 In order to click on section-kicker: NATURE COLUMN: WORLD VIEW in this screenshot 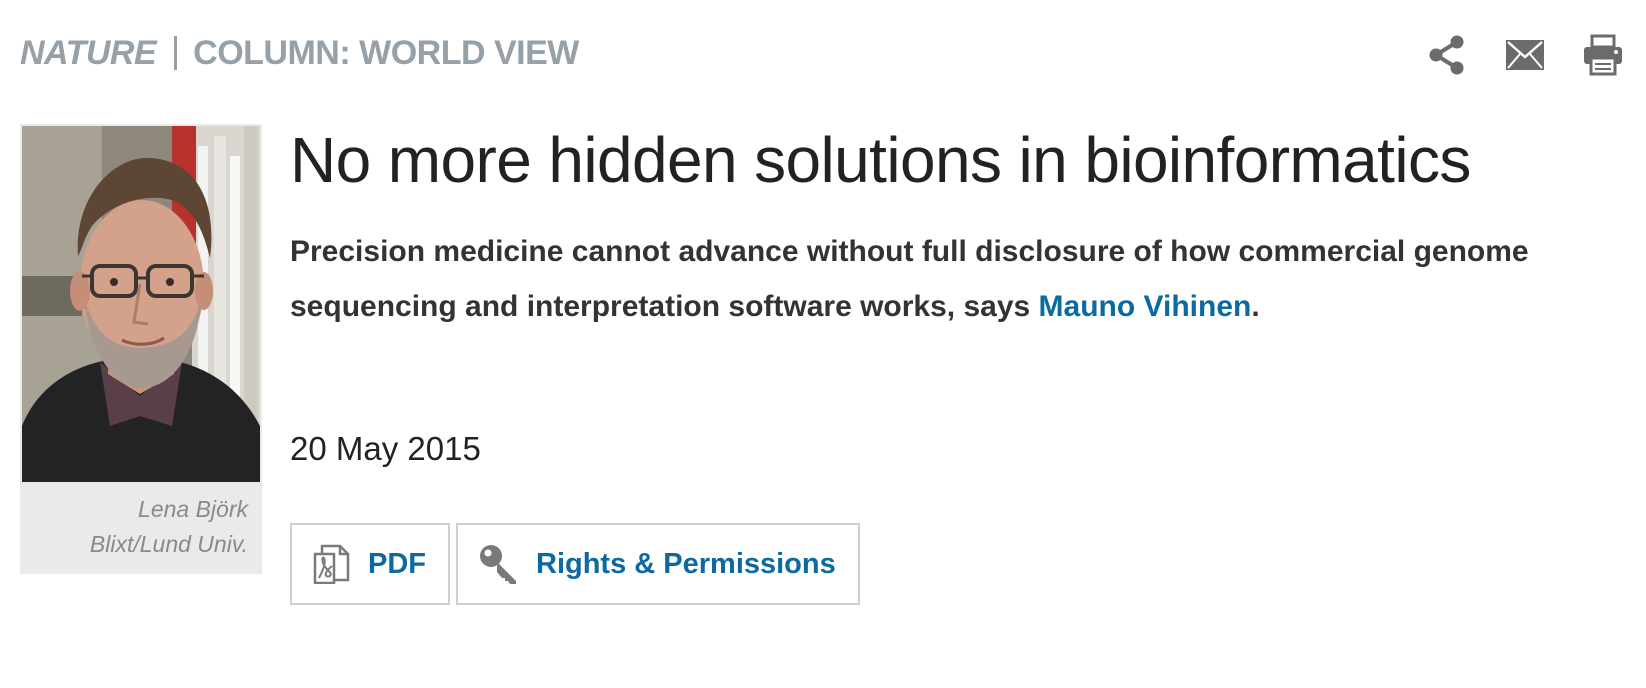, I will do `click(299, 53)`.